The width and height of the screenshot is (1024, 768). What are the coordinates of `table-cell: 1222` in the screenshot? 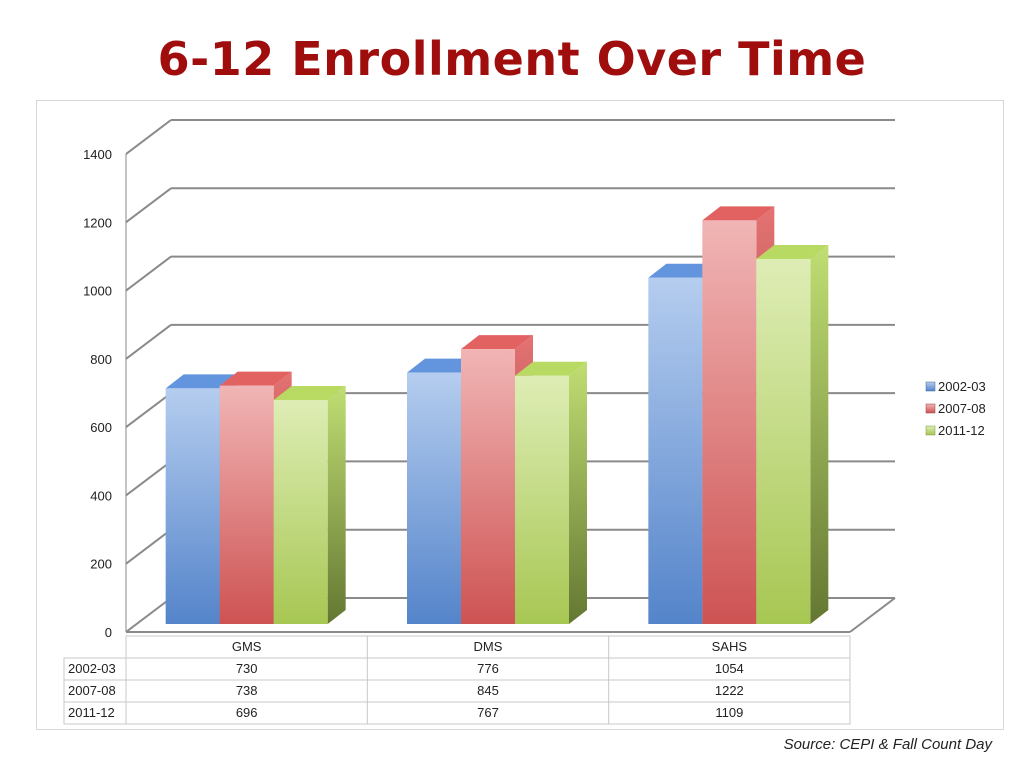 It's located at (729, 690).